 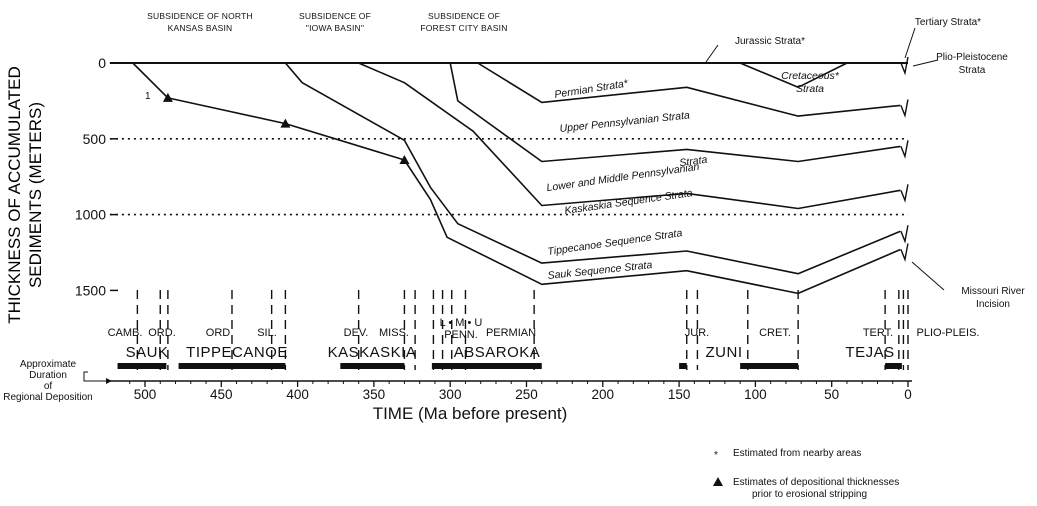 I want to click on period-jur: JUR., so click(x=697, y=333).